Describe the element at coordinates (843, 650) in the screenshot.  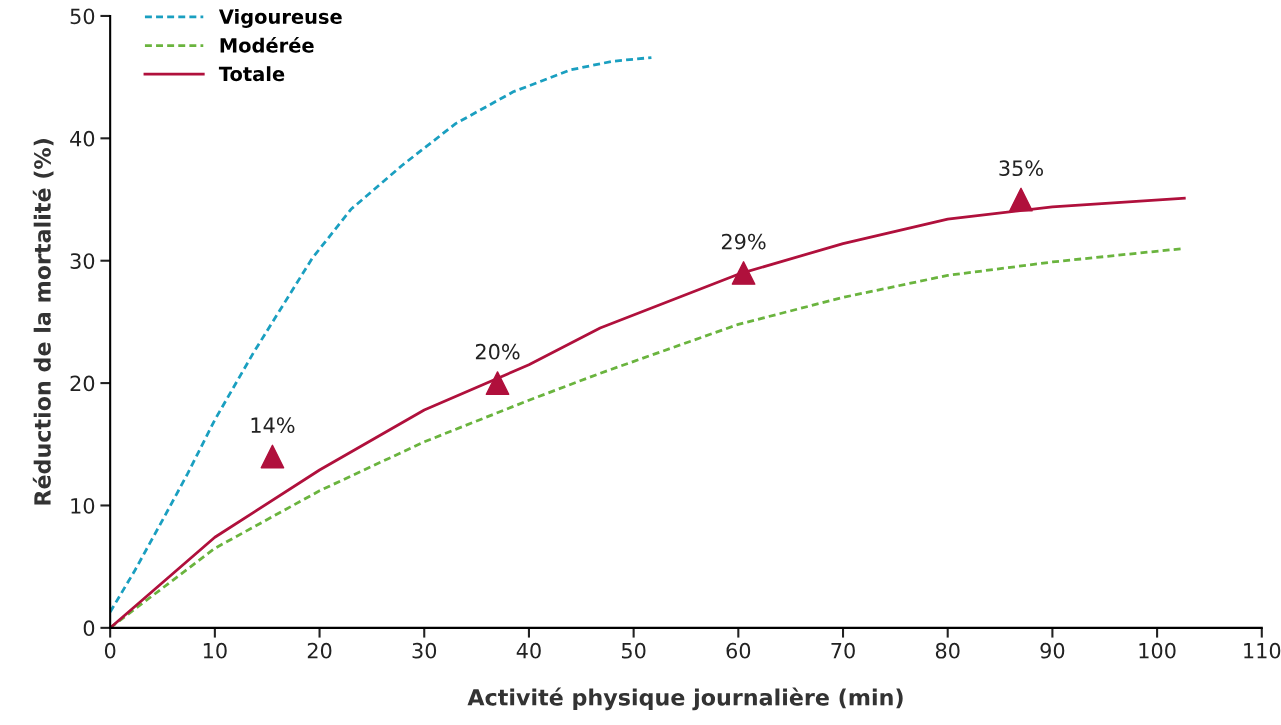
I see `x-tick-label: 70` at that location.